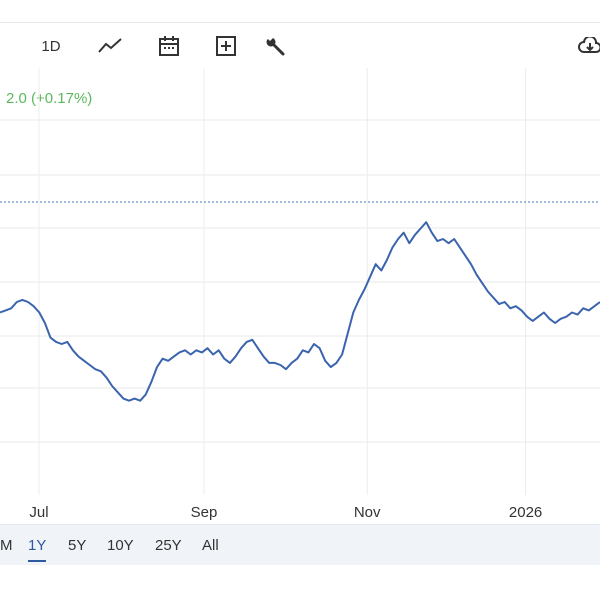 This screenshot has height=600, width=600. What do you see at coordinates (49, 98) in the screenshot?
I see `price-change: 2.0 (+0.17%)` at bounding box center [49, 98].